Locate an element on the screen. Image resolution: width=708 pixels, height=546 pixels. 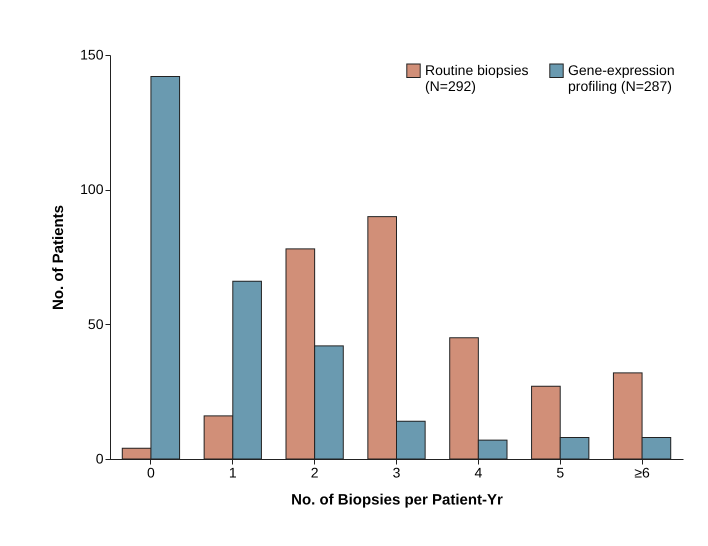
y-tick-label: 150 is located at coordinates (92, 54).